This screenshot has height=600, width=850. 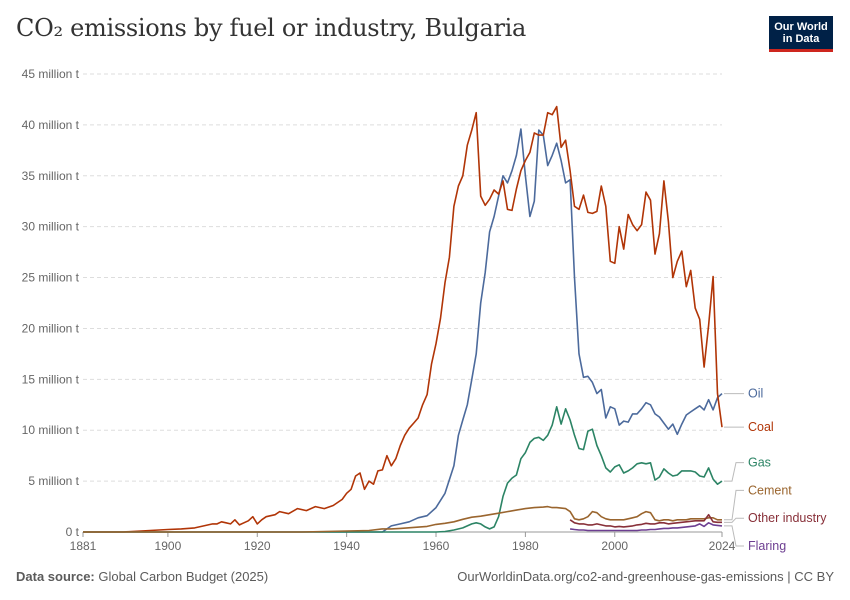 What do you see at coordinates (767, 546) in the screenshot?
I see `series-label-flaring: Flaring` at bounding box center [767, 546].